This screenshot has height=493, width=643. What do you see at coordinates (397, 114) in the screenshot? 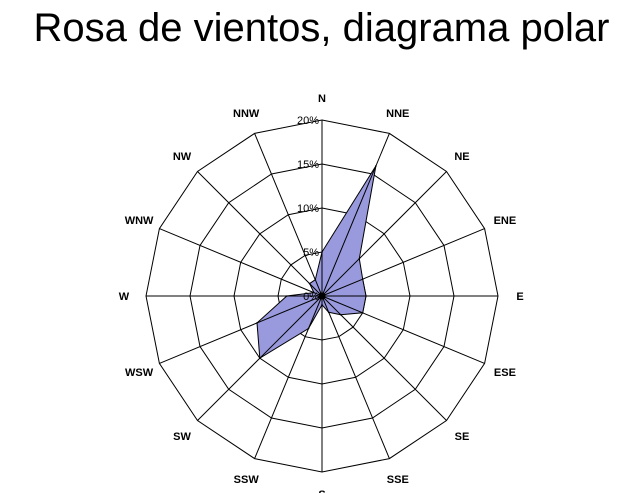
I see `direction-label-nne: NNE` at bounding box center [397, 114].